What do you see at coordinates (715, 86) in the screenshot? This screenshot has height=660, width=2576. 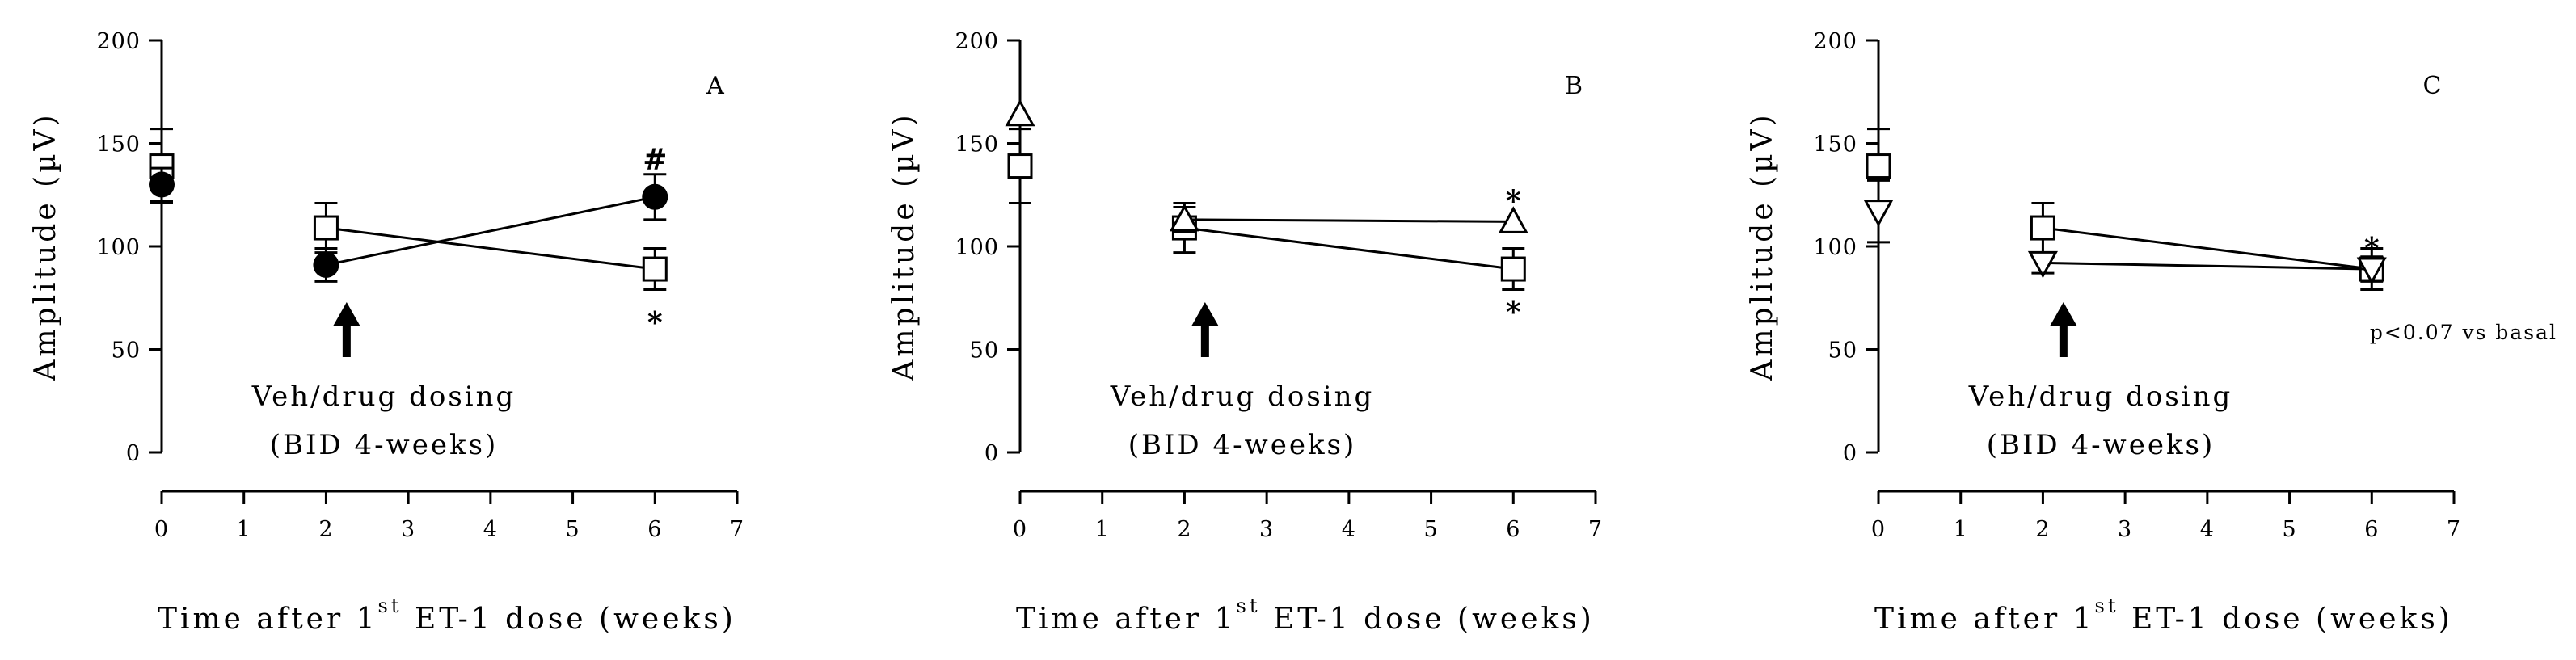 I see `panel-label: A` at bounding box center [715, 86].